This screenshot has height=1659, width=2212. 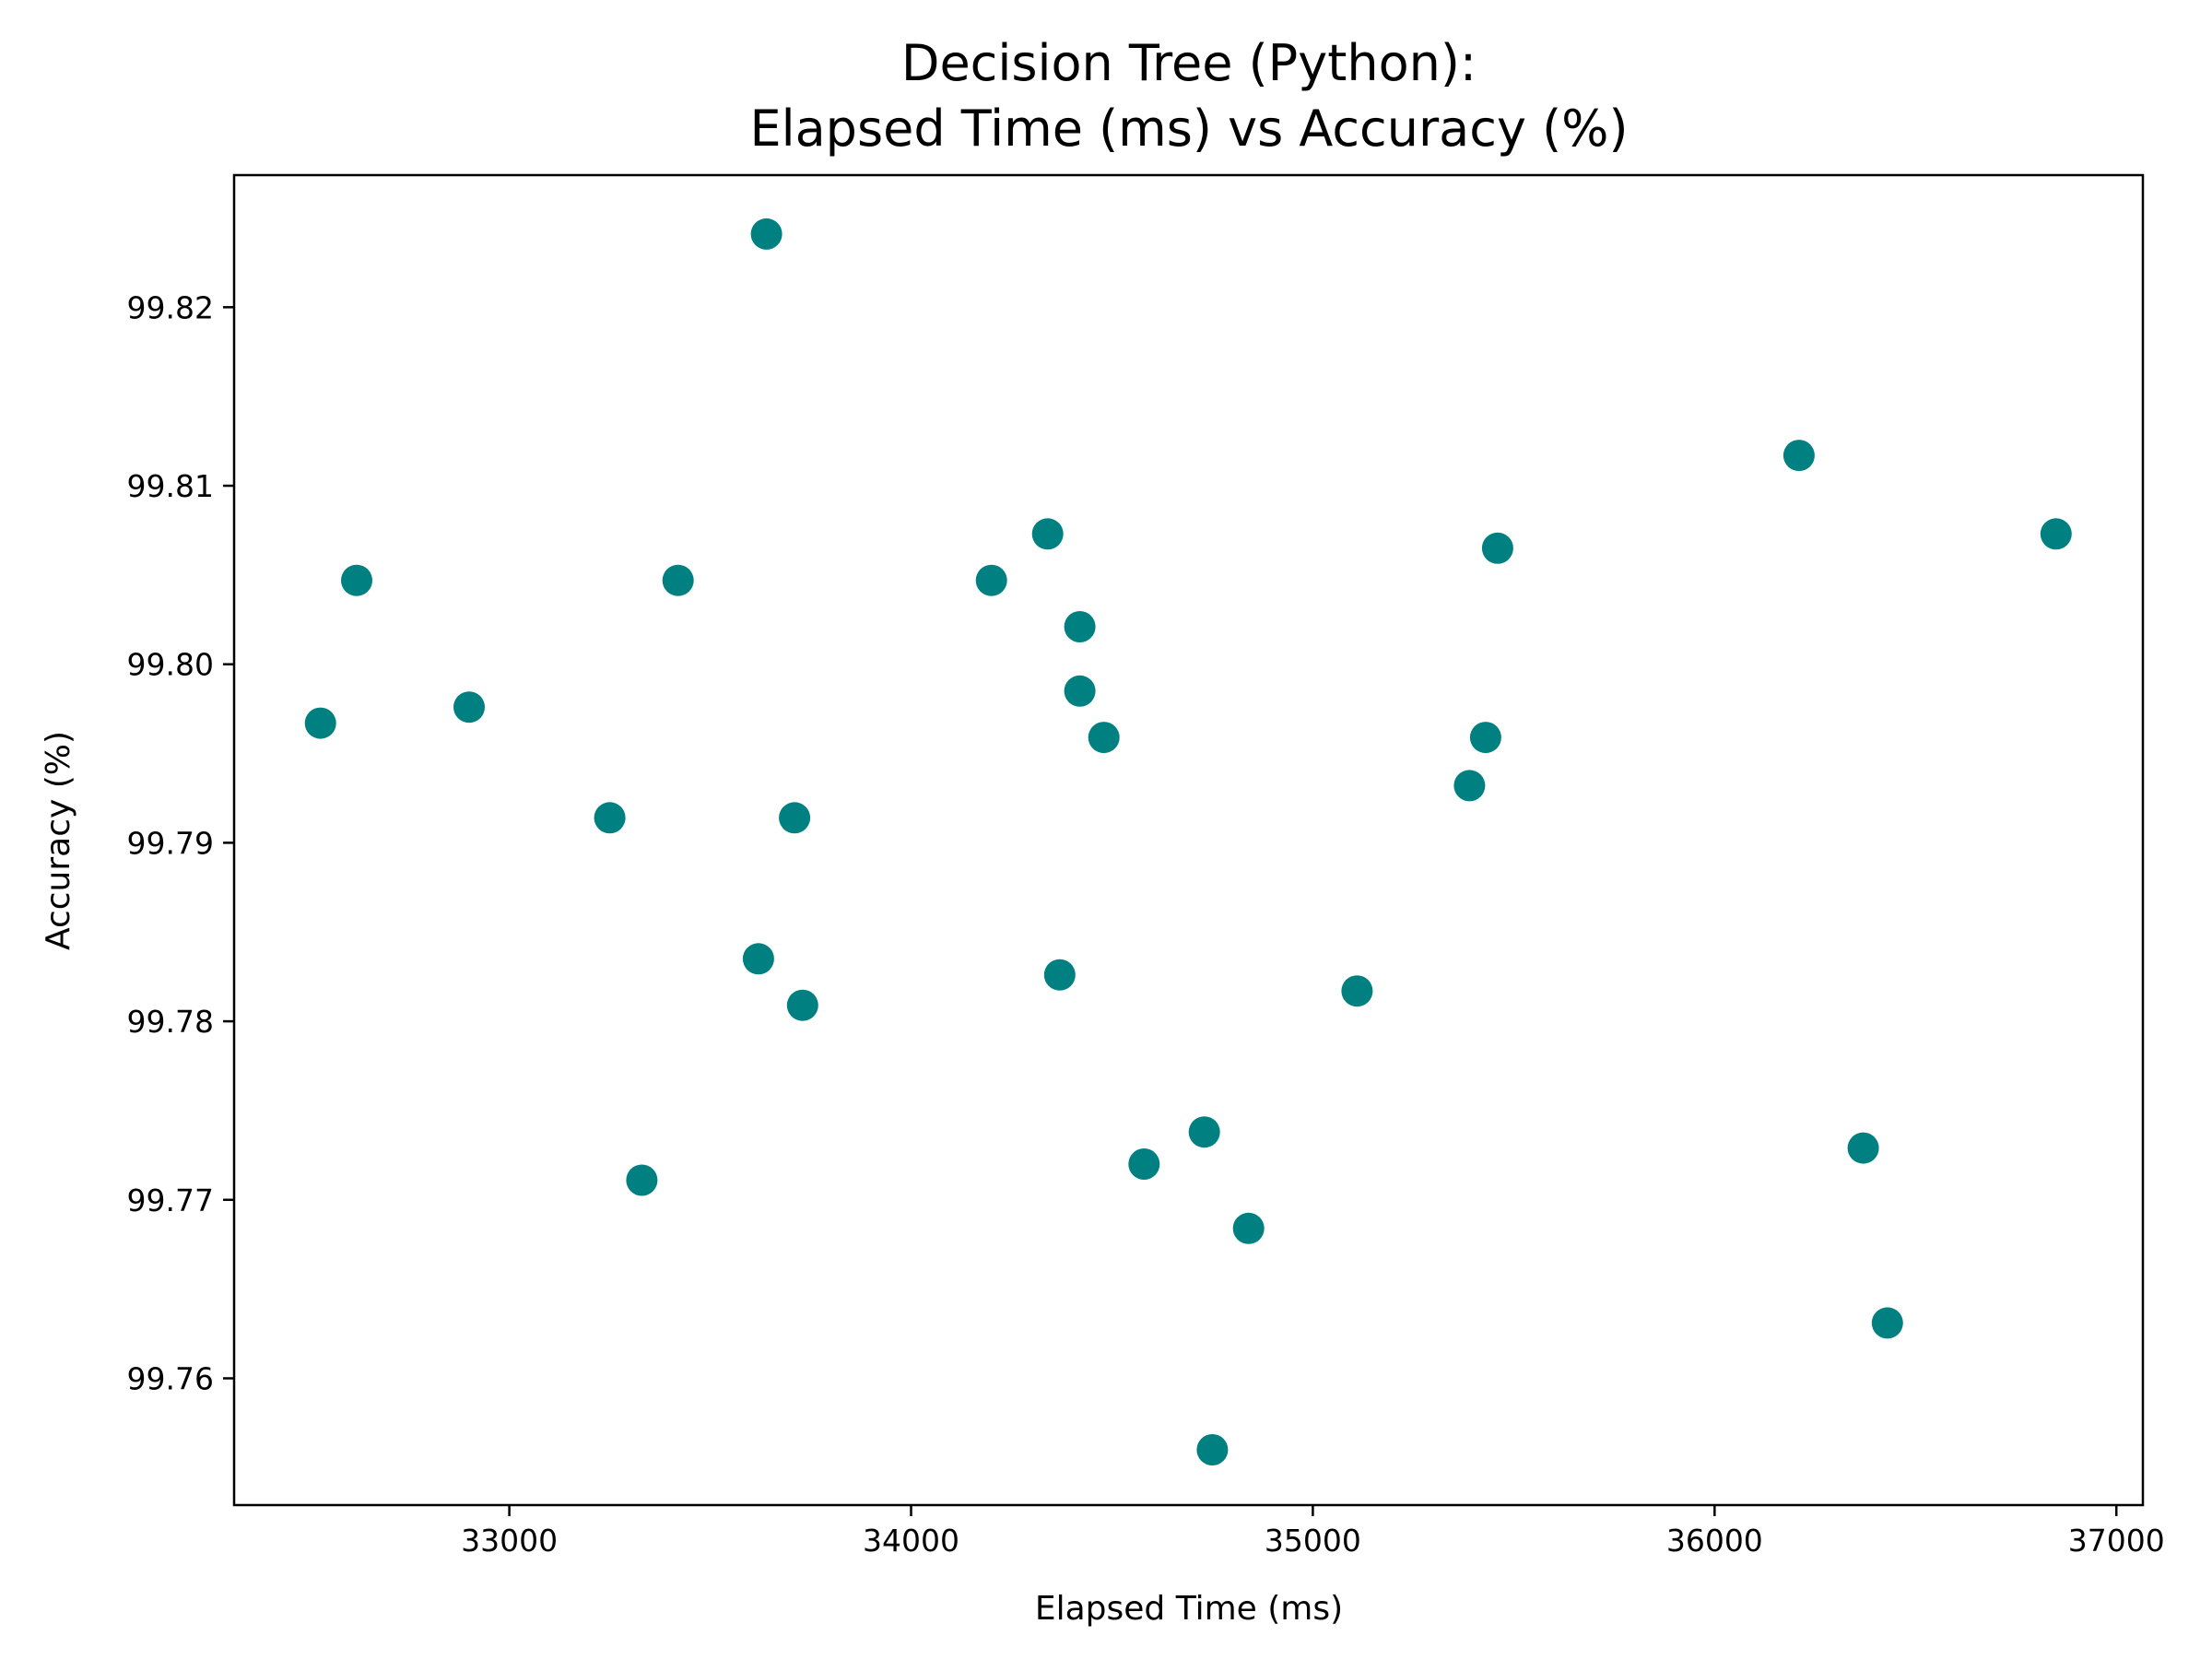 What do you see at coordinates (1313, 1541) in the screenshot?
I see `x-tick-label: 35000` at bounding box center [1313, 1541].